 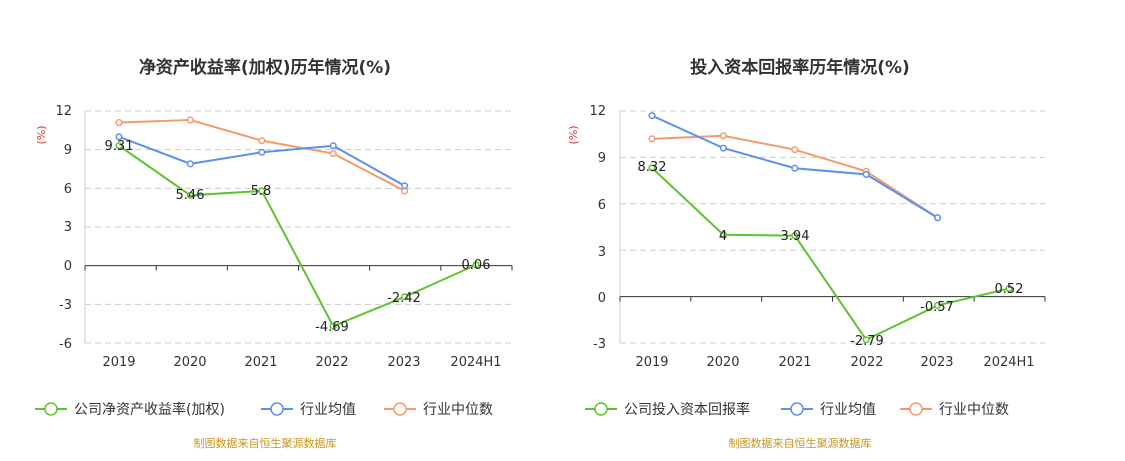 What do you see at coordinates (722, 362) in the screenshot?
I see `roic-x-tick: 2020` at bounding box center [722, 362].